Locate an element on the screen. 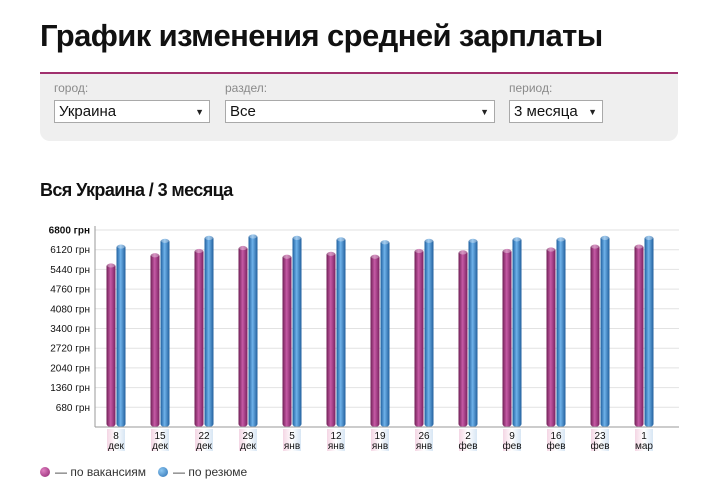 The height and width of the screenshot is (496, 711). y-tick-label: 680 грн is located at coordinates (73, 408).